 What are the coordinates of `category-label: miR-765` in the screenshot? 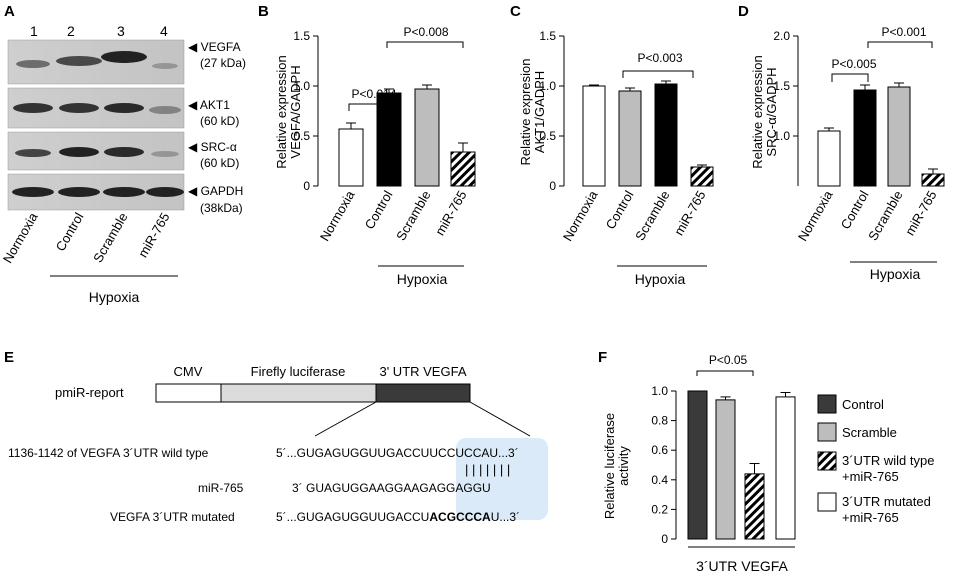 It's located at (451, 213).